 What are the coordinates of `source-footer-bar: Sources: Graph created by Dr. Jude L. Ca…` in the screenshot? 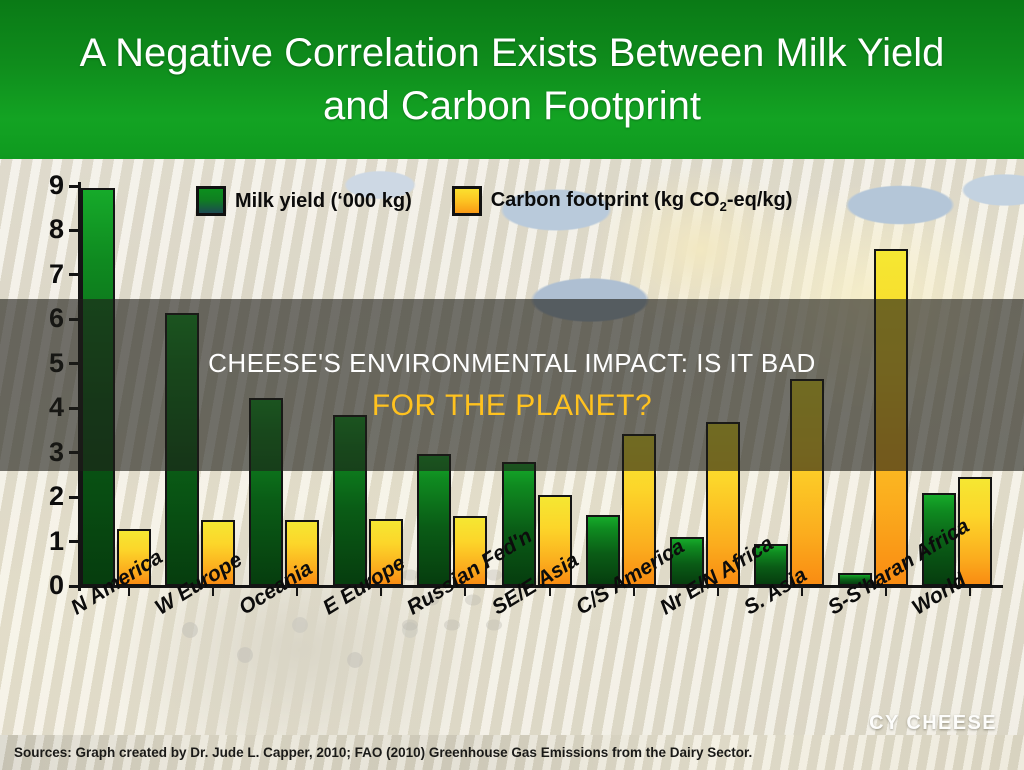 It's located at (512, 752).